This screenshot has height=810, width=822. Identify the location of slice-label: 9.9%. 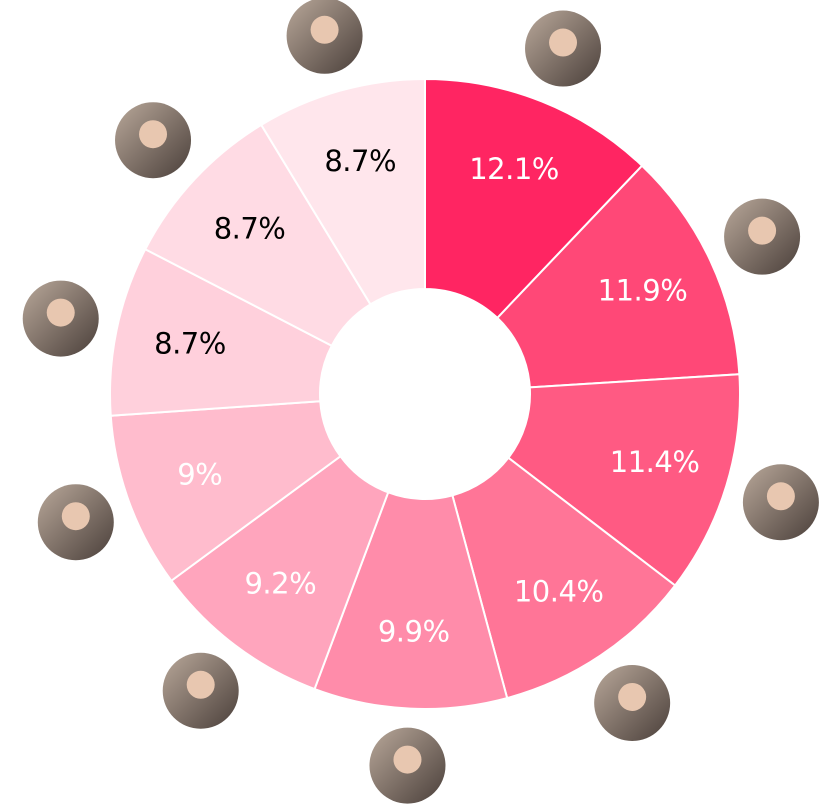
(414, 632).